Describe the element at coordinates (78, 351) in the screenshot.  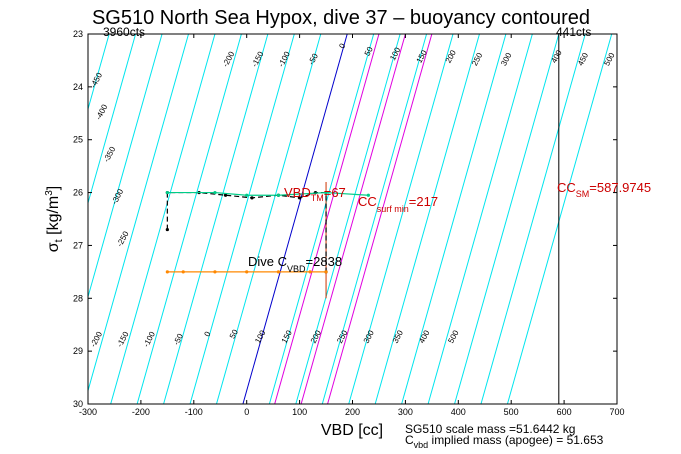
I see `y-tick-label: 29` at that location.